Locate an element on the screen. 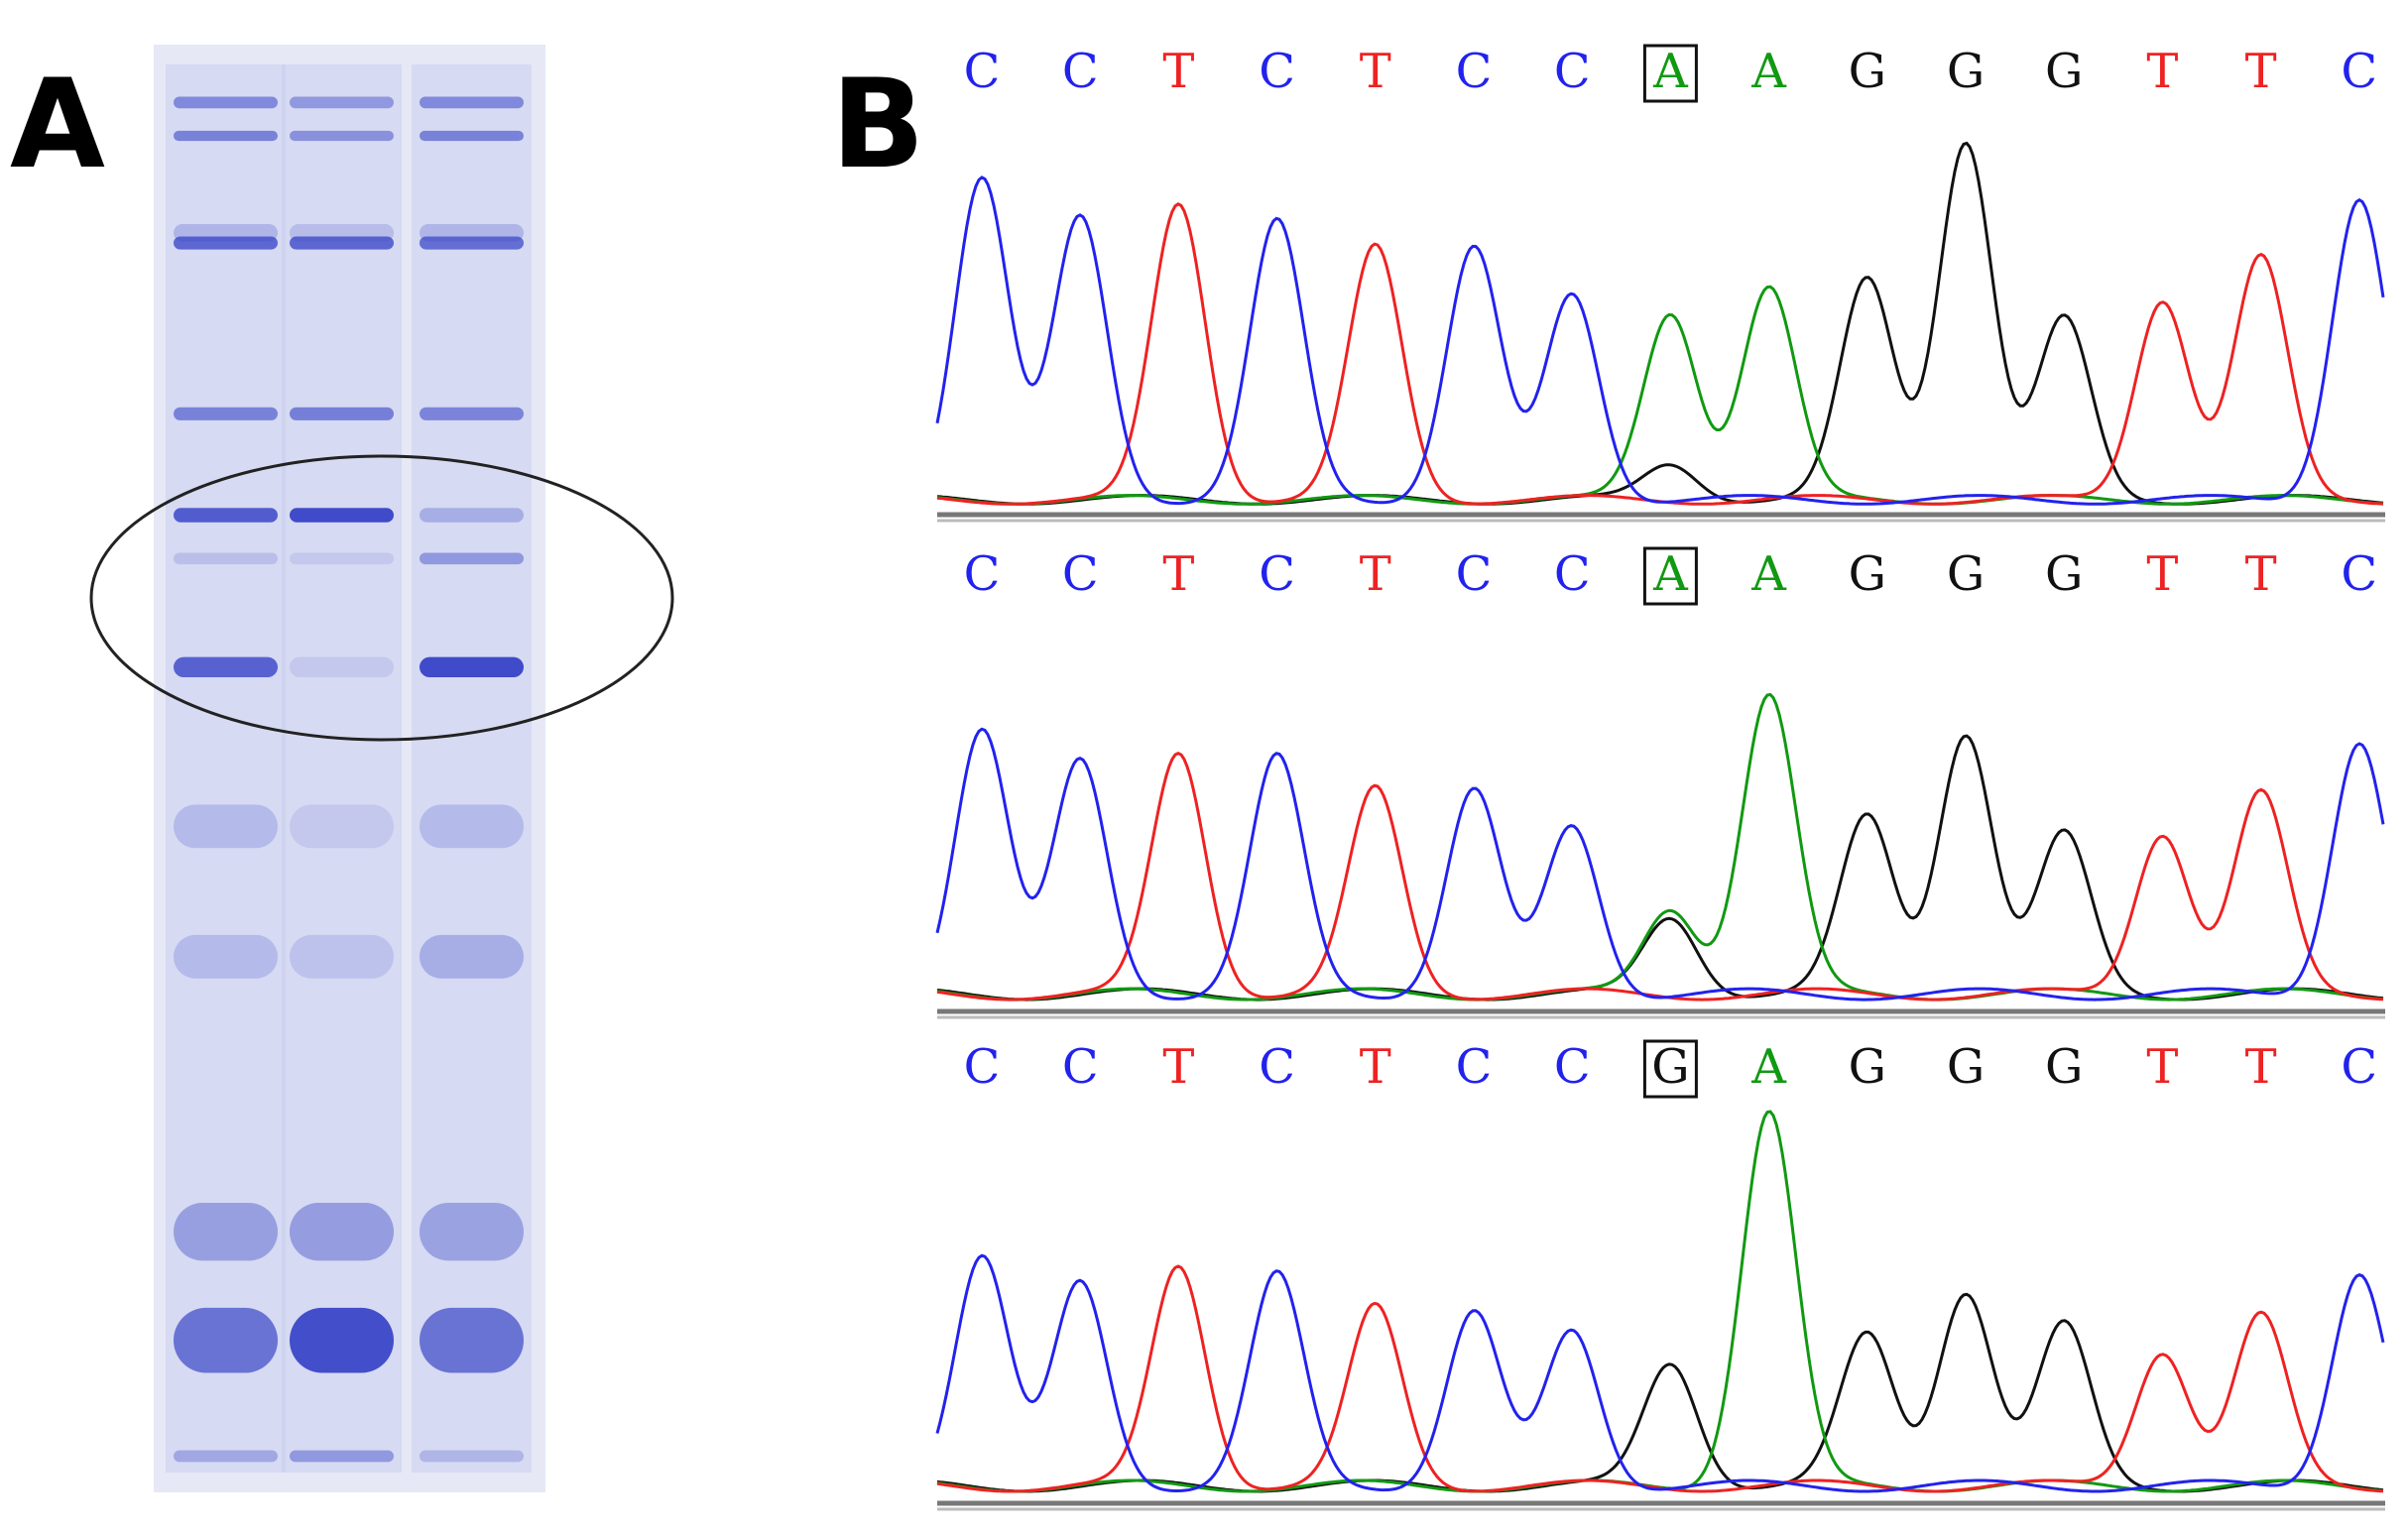 The width and height of the screenshot is (2408, 1534). panel-b-label: B is located at coordinates (878, 125).